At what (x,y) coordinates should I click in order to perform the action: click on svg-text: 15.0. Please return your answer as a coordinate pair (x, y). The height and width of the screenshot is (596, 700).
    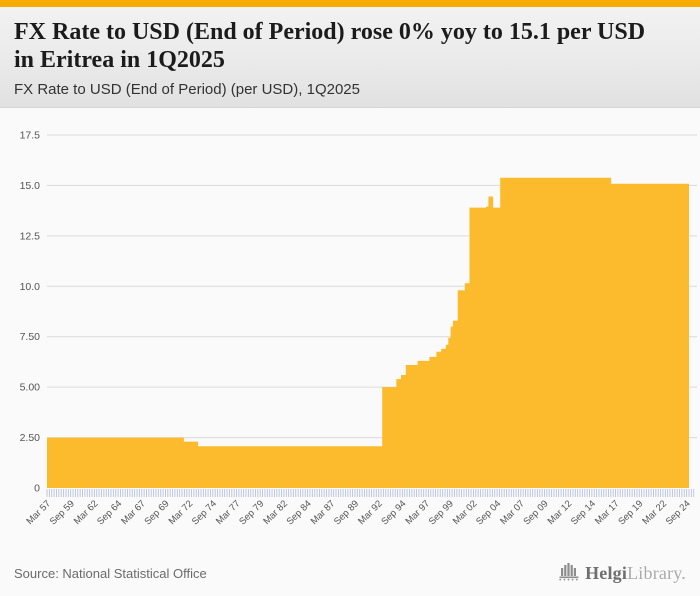
    Looking at the image, I should click on (30, 186).